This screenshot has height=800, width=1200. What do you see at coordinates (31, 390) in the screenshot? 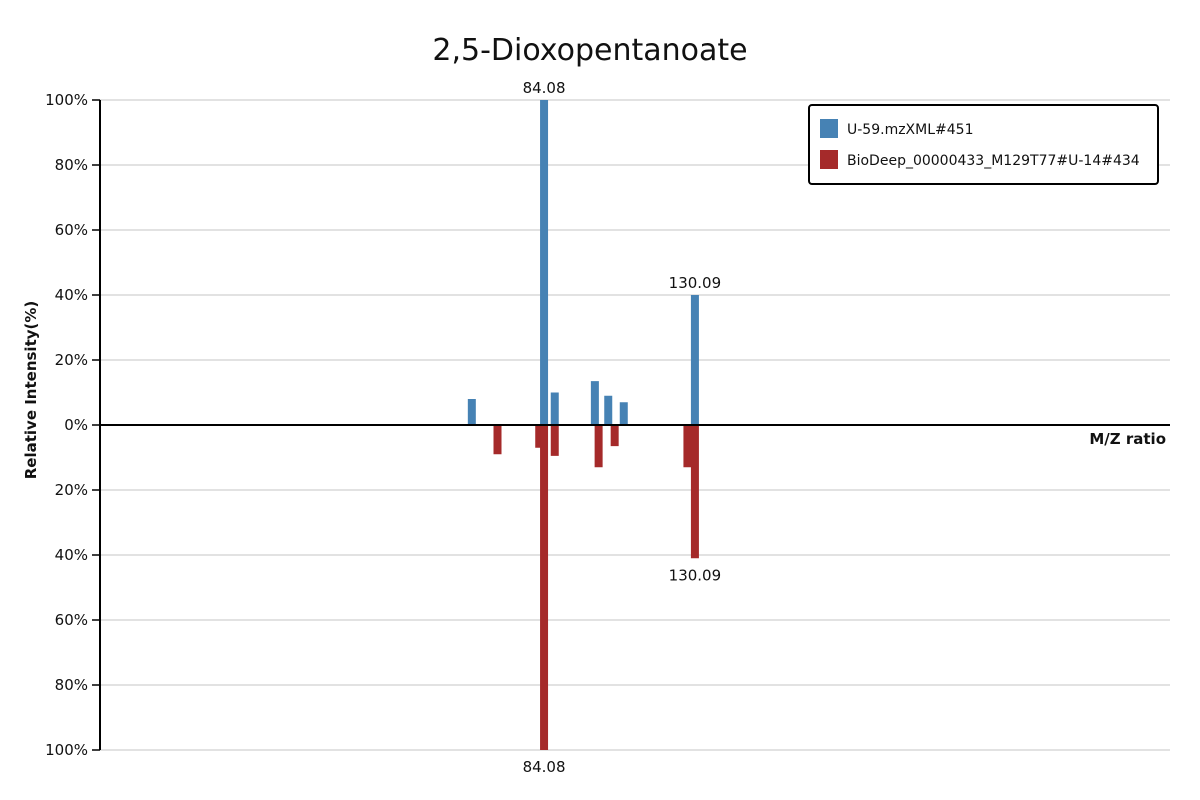
I see `y-axis-label: Relative Intensity(%)` at bounding box center [31, 390].